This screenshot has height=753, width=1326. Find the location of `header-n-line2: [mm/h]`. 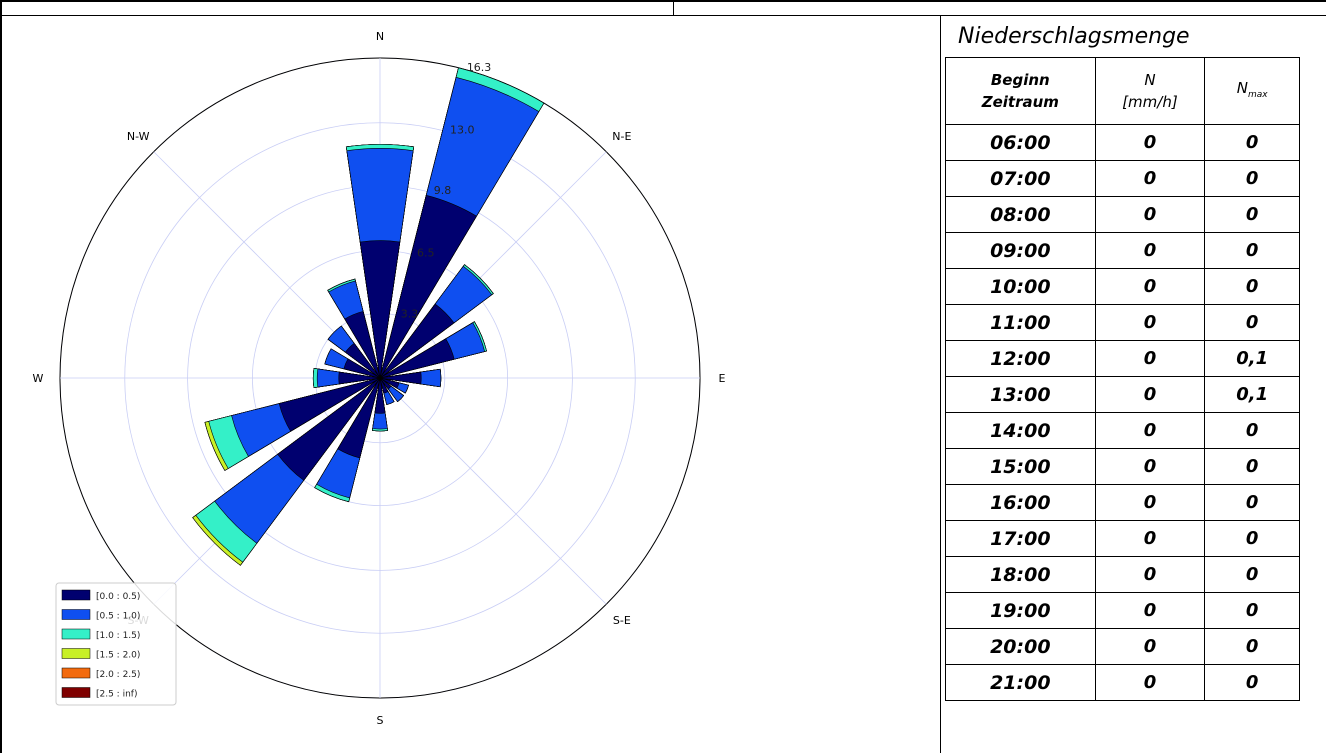

header-n-line2: [mm/h] is located at coordinates (1150, 102).